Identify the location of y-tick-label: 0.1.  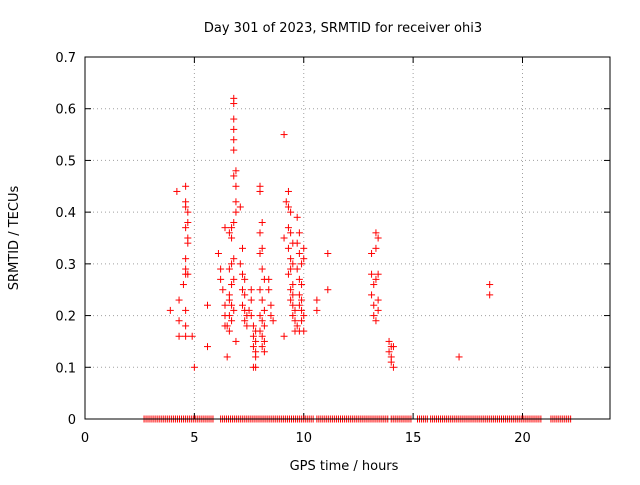
(65, 368).